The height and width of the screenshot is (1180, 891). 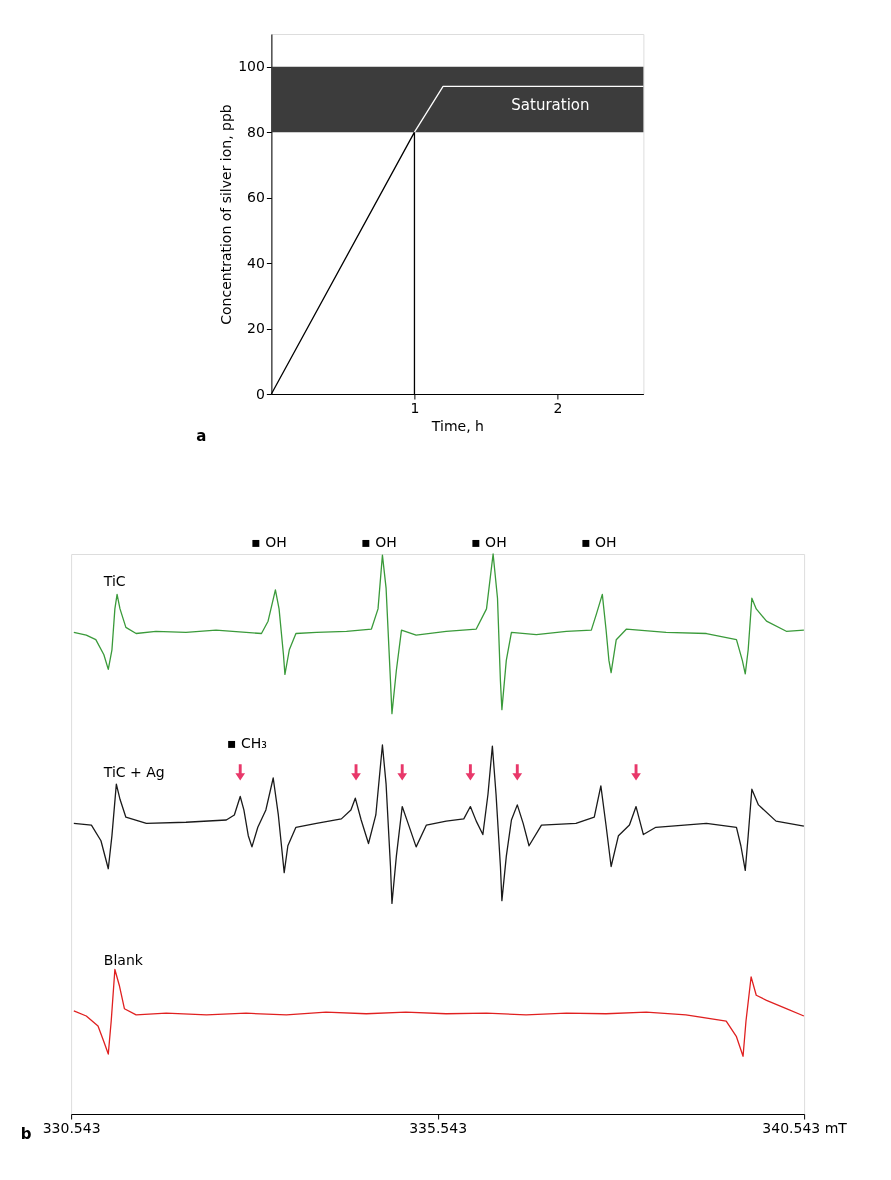 What do you see at coordinates (457, 425) in the screenshot?
I see `x-axis-title: Time, h` at bounding box center [457, 425].